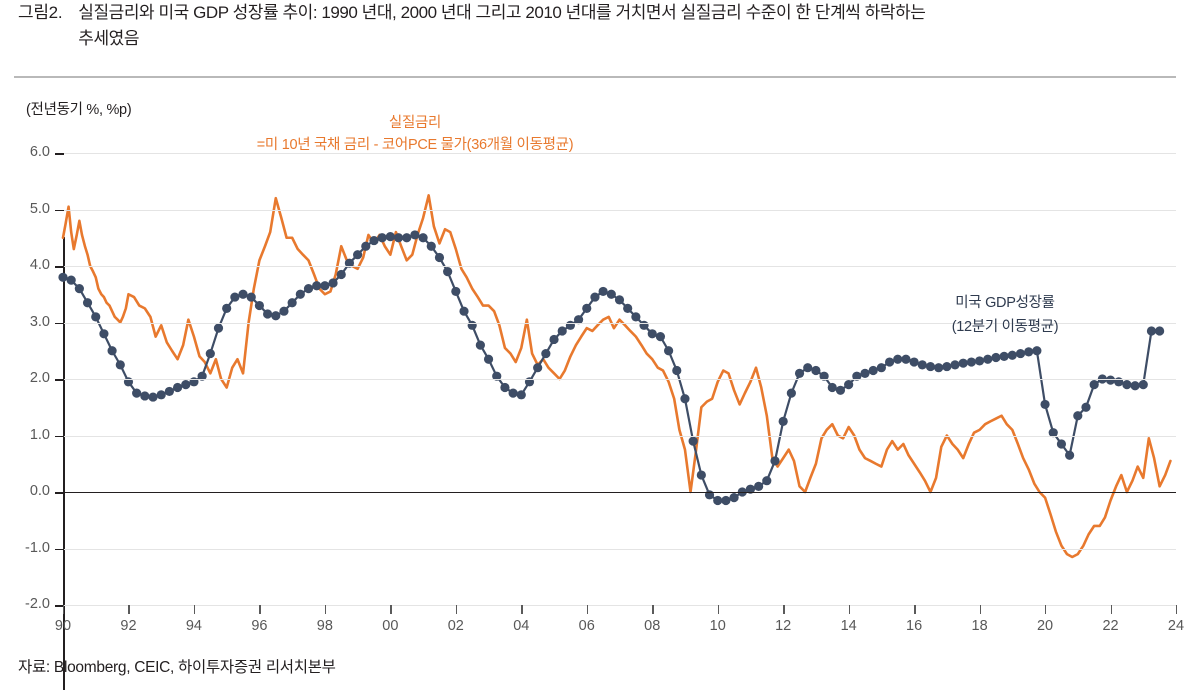 The width and height of the screenshot is (1189, 695). I want to click on y-axis-label-1.0: 1.0, so click(39, 434).